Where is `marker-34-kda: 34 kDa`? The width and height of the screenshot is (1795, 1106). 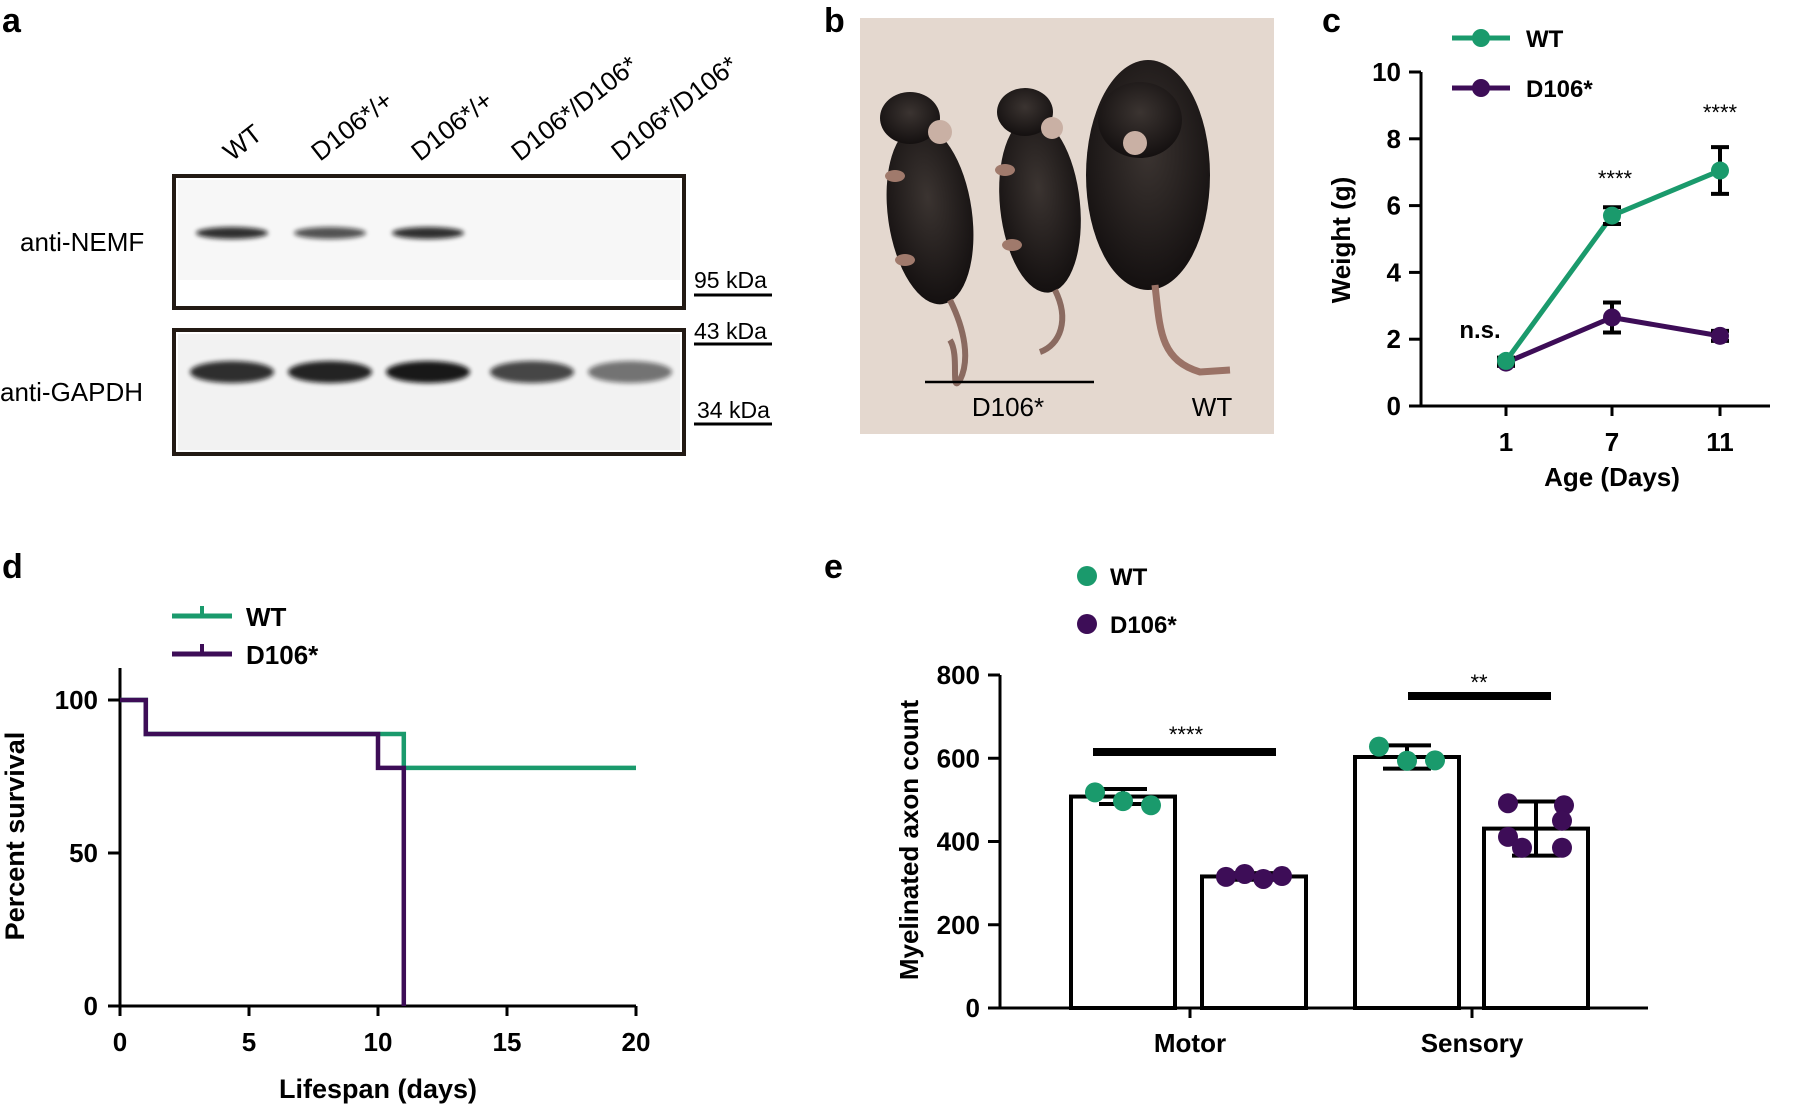 marker-34-kda: 34 kDa is located at coordinates (733, 410).